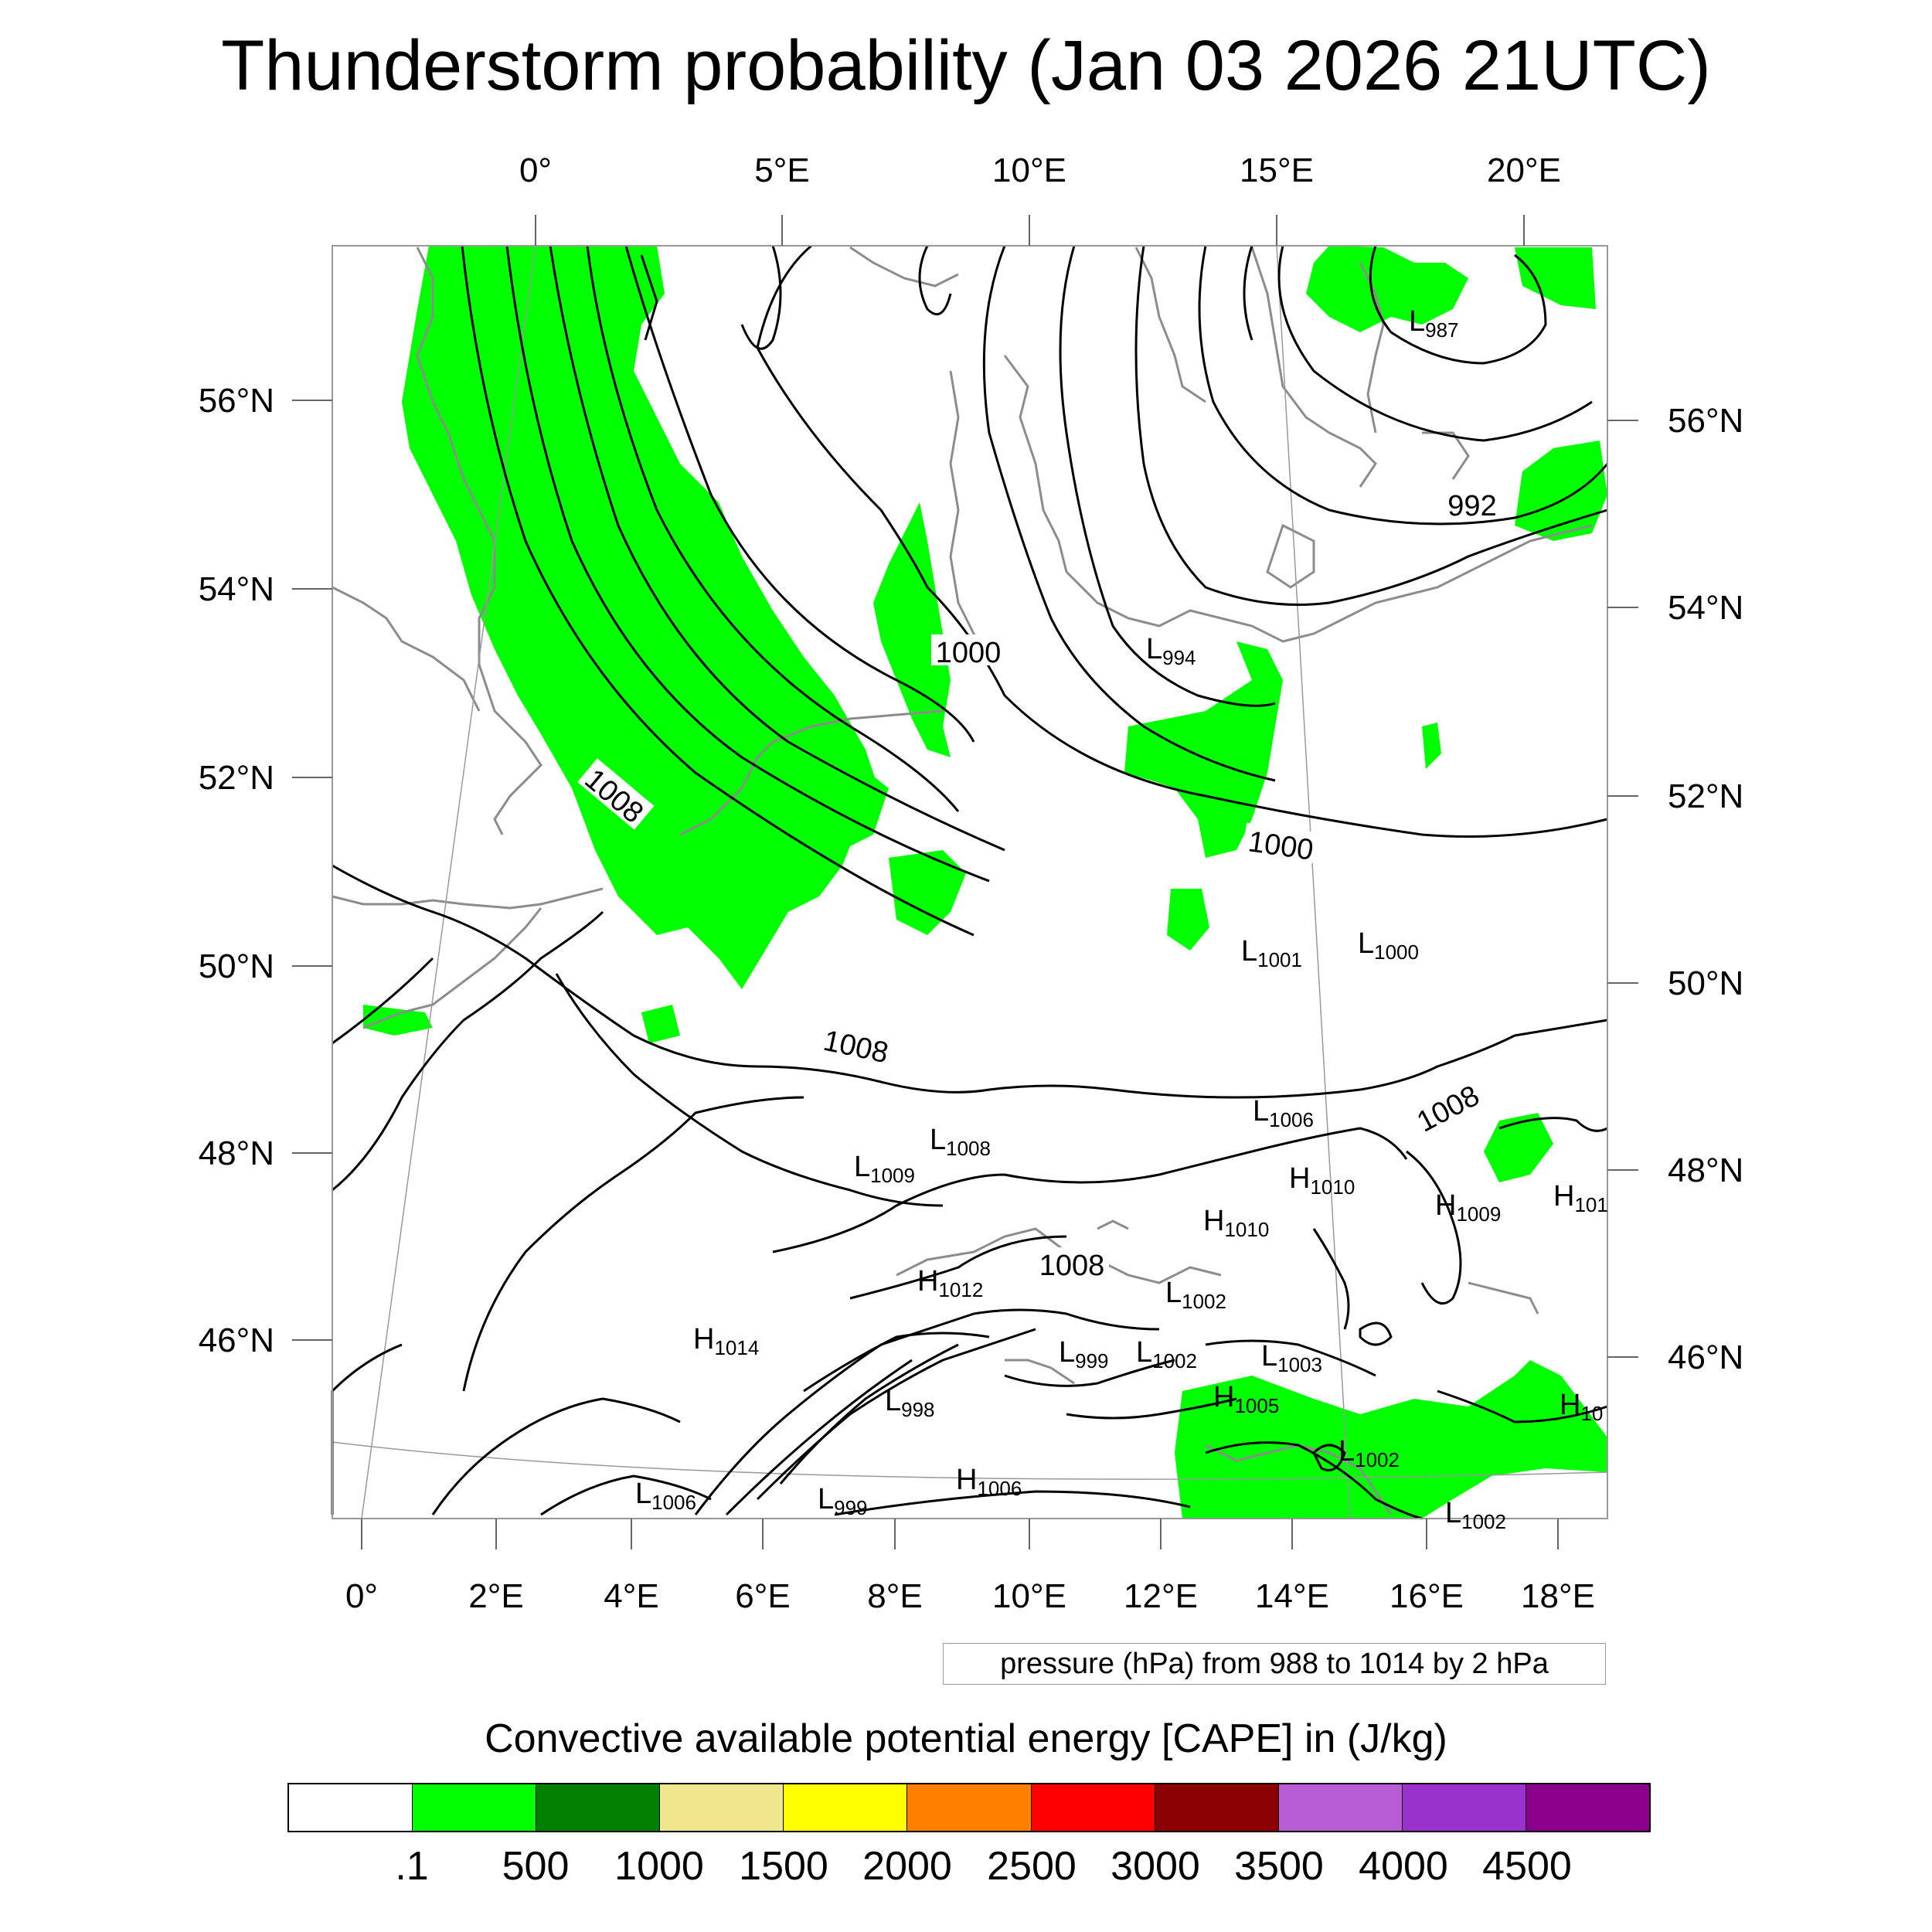  I want to click on colorbar-label: .1, so click(412, 1867).